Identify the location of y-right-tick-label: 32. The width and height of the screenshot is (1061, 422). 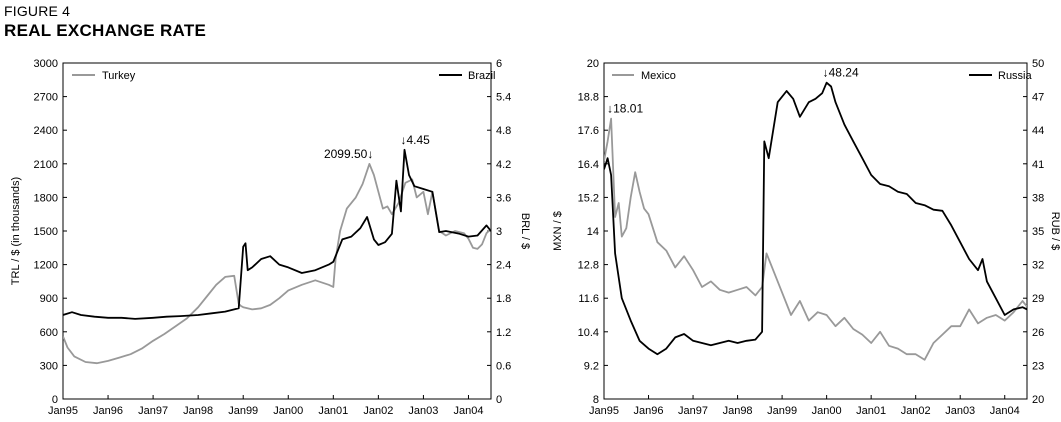
(1038, 266).